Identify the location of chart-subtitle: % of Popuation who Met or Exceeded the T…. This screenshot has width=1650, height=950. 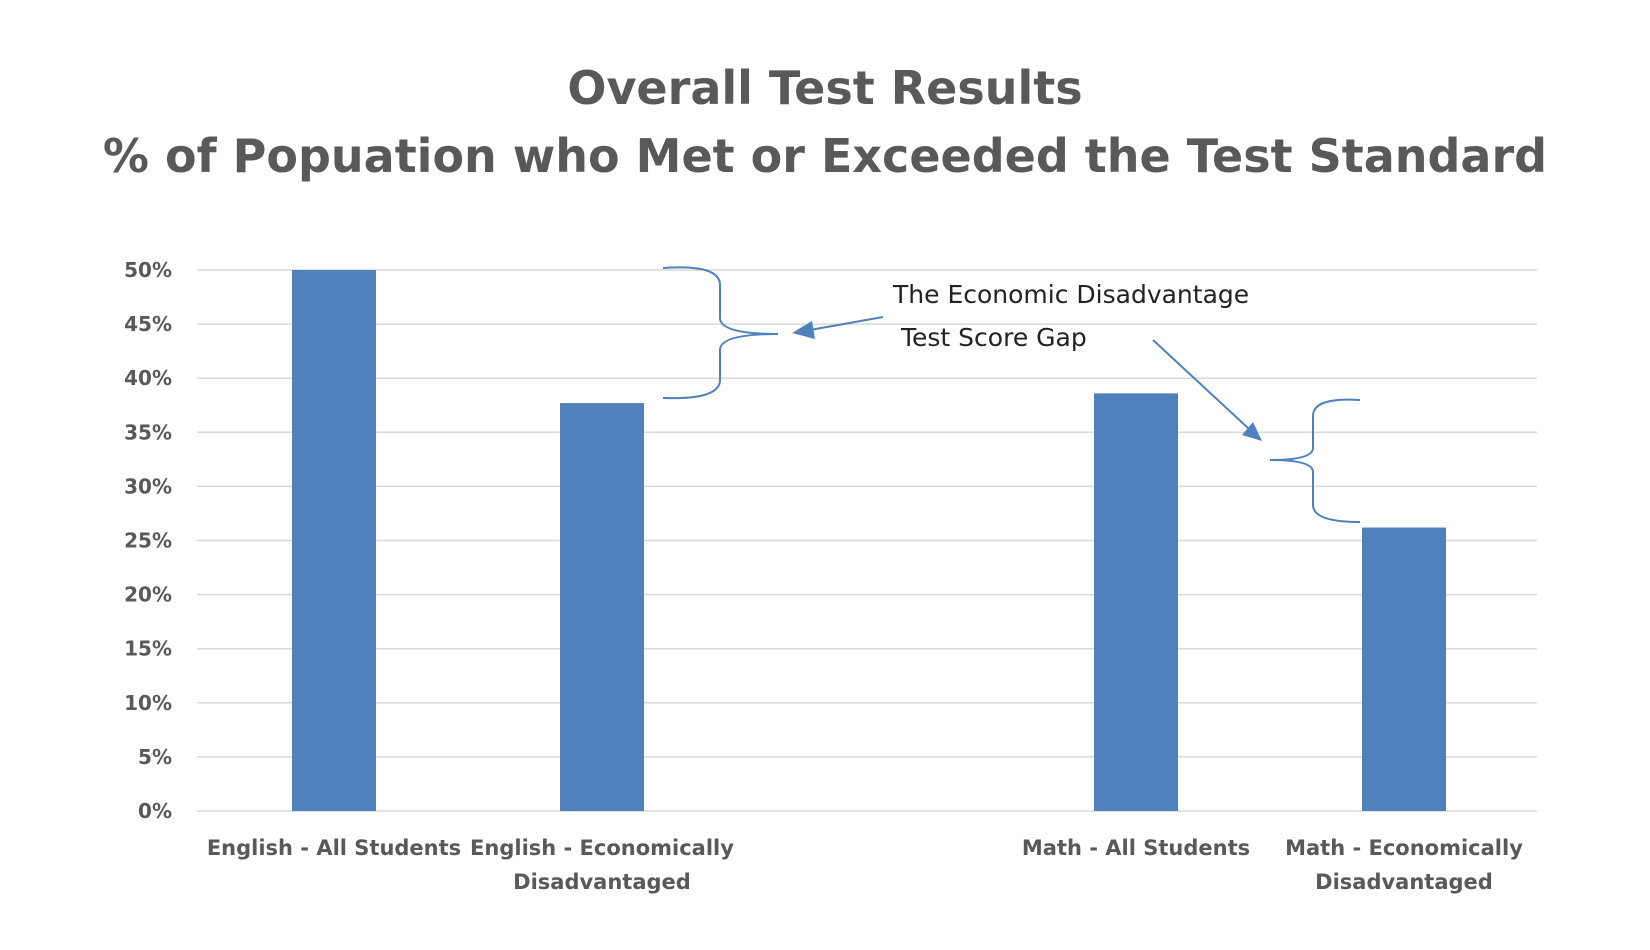
(825, 156).